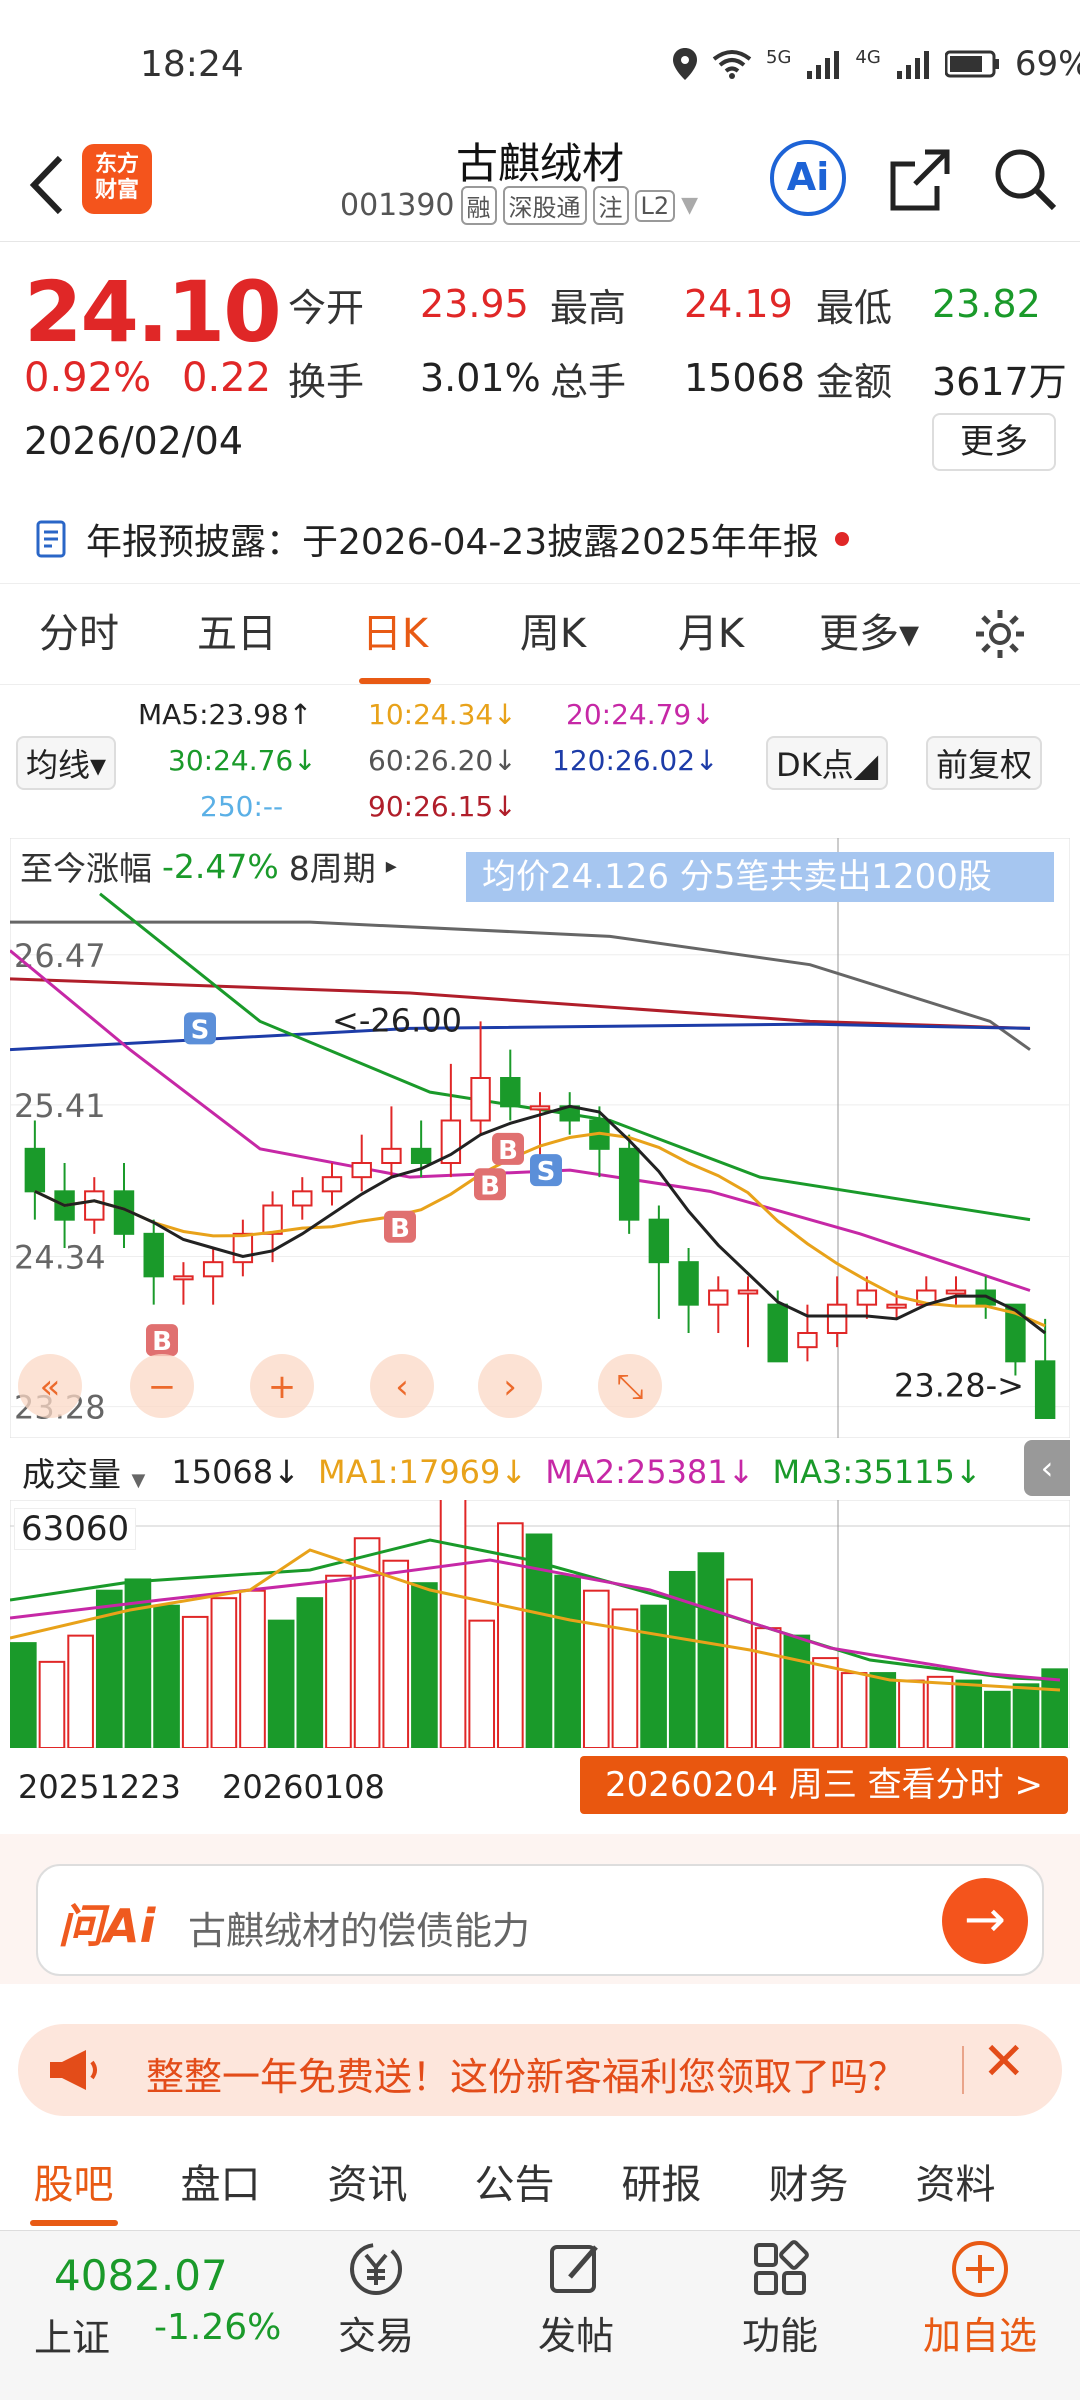 This screenshot has height=2400, width=1080. I want to click on ma-selector-button: 均线▾, so click(66, 763).